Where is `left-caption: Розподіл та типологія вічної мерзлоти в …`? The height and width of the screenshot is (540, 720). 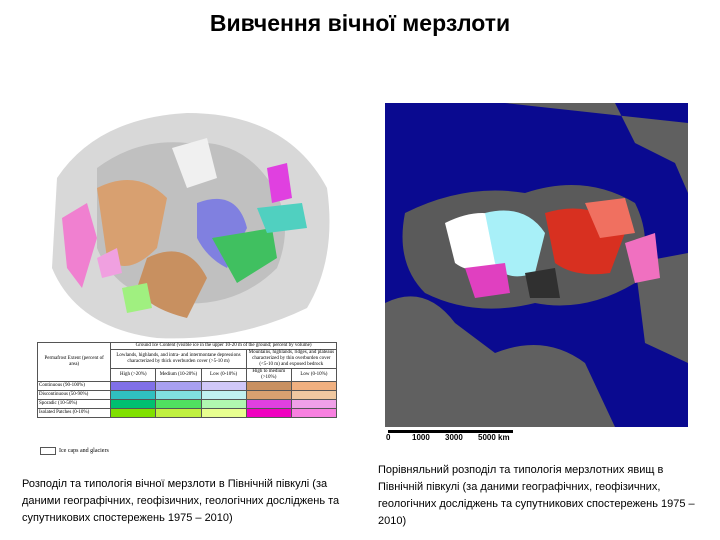 left-caption: Розподіл та типологія вічної мерзлоти в … is located at coordinates (181, 501).